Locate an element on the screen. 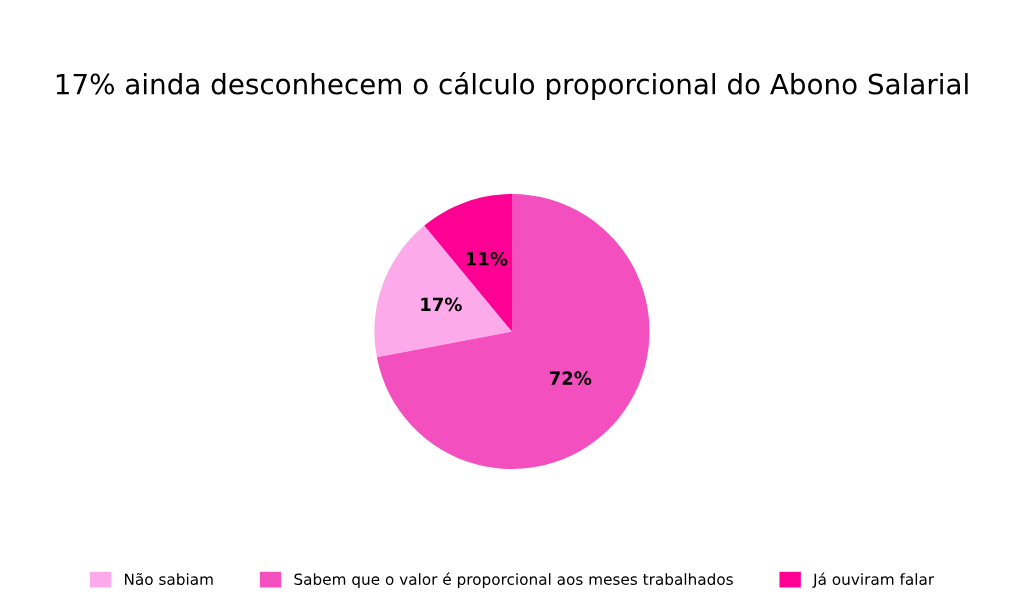  data-label: 11% is located at coordinates (487, 258).